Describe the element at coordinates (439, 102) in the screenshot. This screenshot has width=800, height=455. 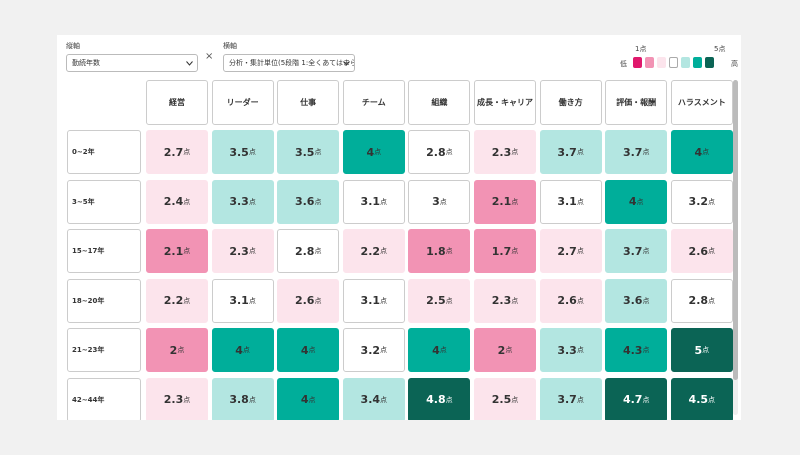
I see `column-header: 組織` at that location.